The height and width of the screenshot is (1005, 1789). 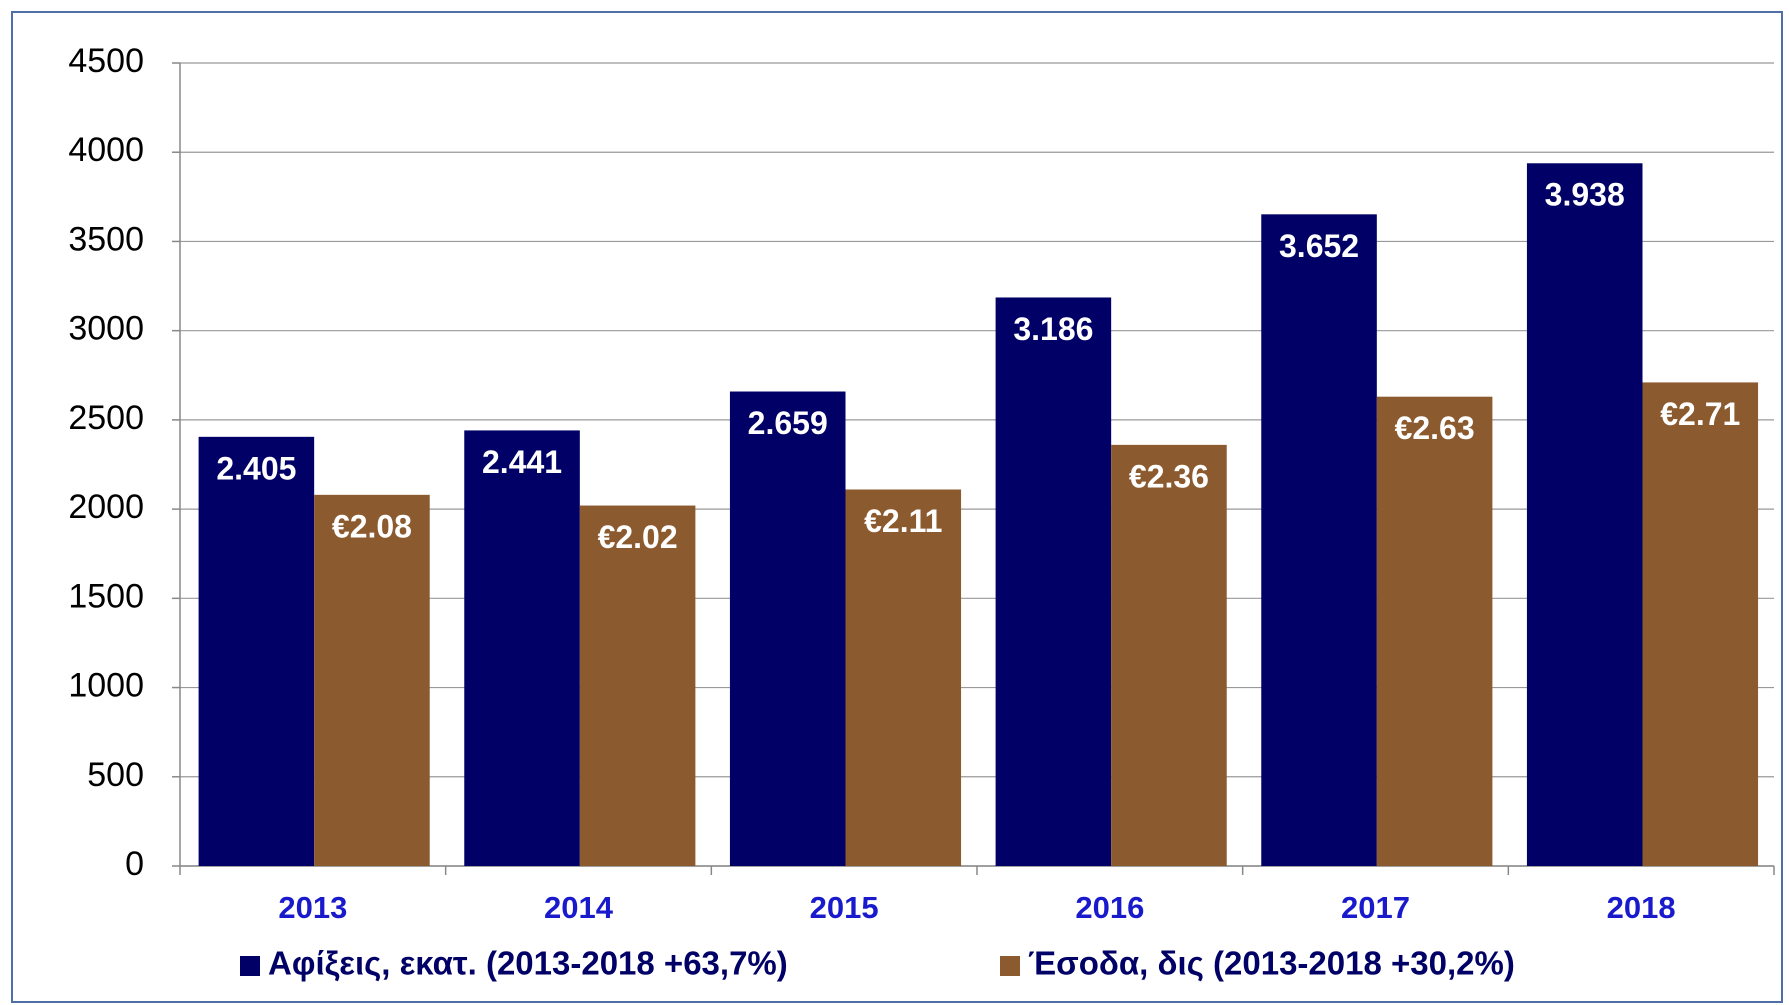 What do you see at coordinates (134, 864) in the screenshot?
I see `y-tick-label: 0` at bounding box center [134, 864].